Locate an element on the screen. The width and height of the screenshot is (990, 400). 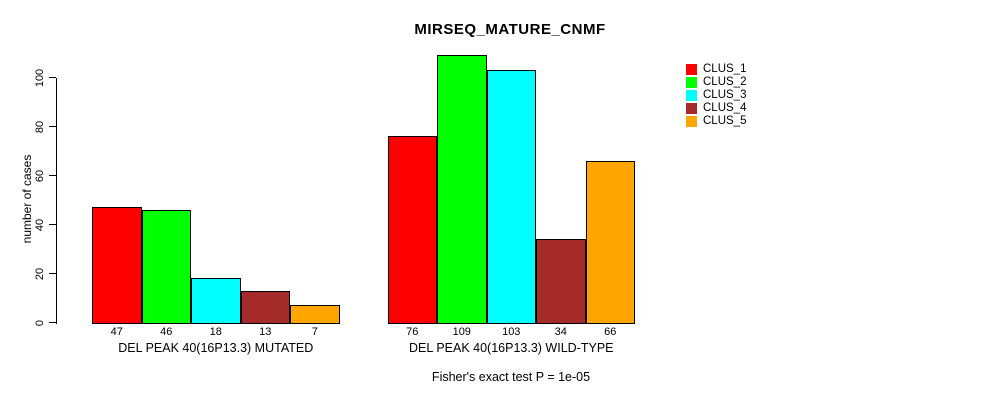
chart-title: MIRSEQ_MATURE_CNMF is located at coordinates (510, 29).